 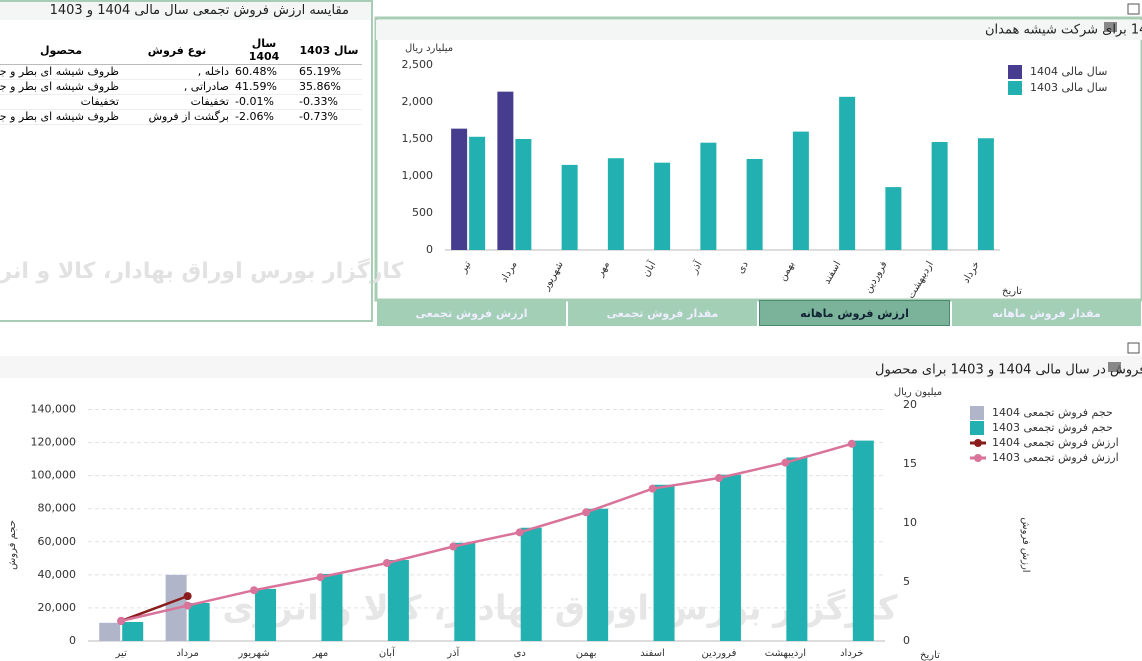 I want to click on tab: مقدار فروش تجمعی, so click(x=662, y=313).